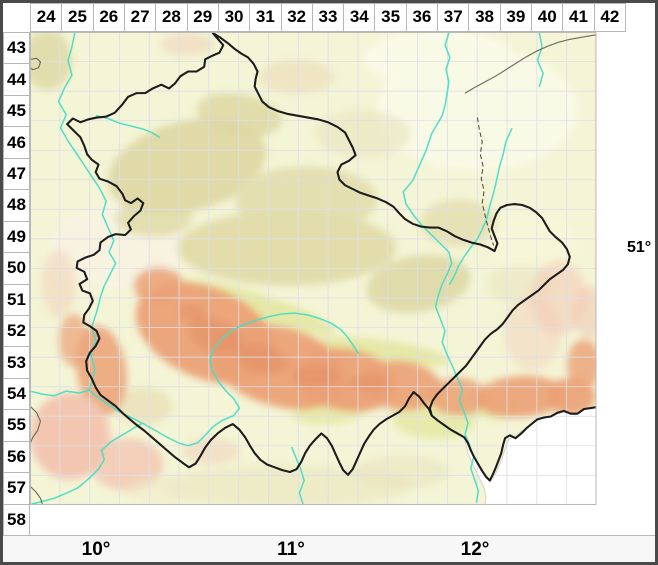 The width and height of the screenshot is (658, 565). Describe the element at coordinates (16, 142) in the screenshot. I see `grid-row-label: 46` at that location.